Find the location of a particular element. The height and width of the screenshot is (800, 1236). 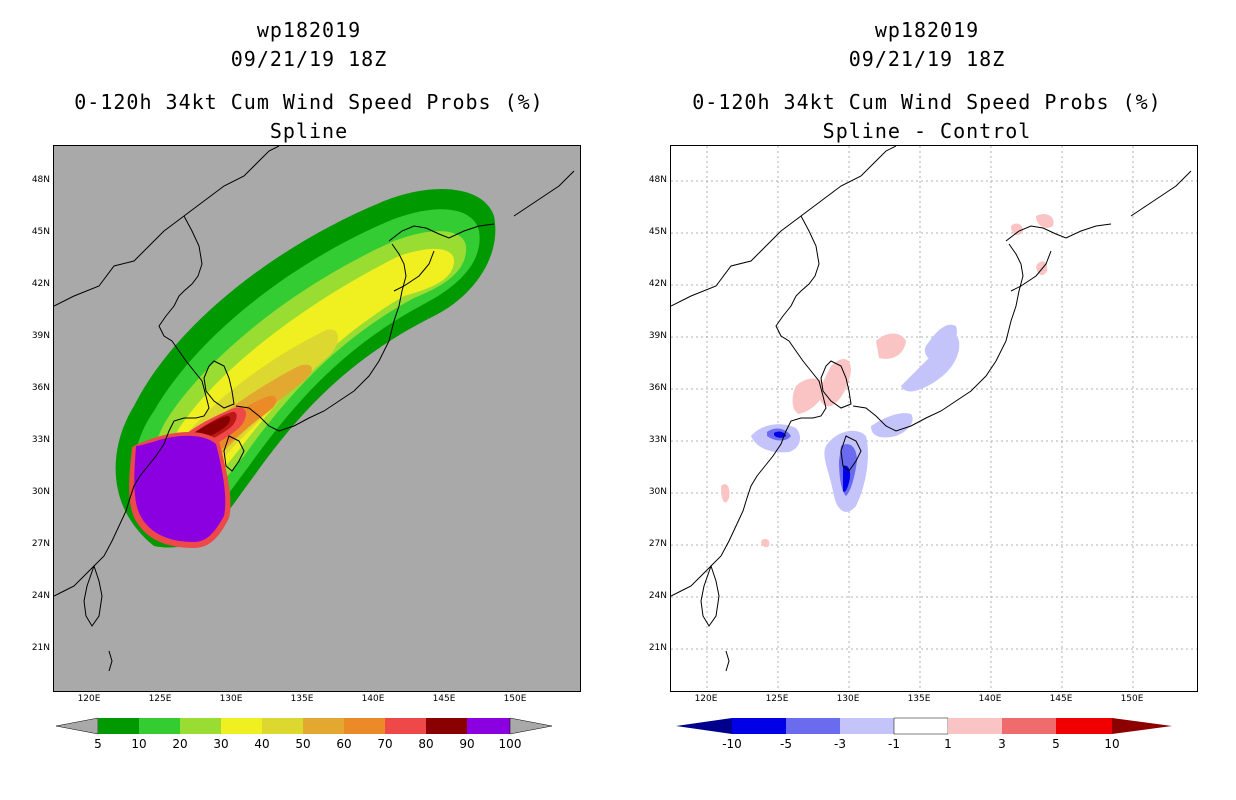

right-colorbar-graphic is located at coordinates (924, 726).